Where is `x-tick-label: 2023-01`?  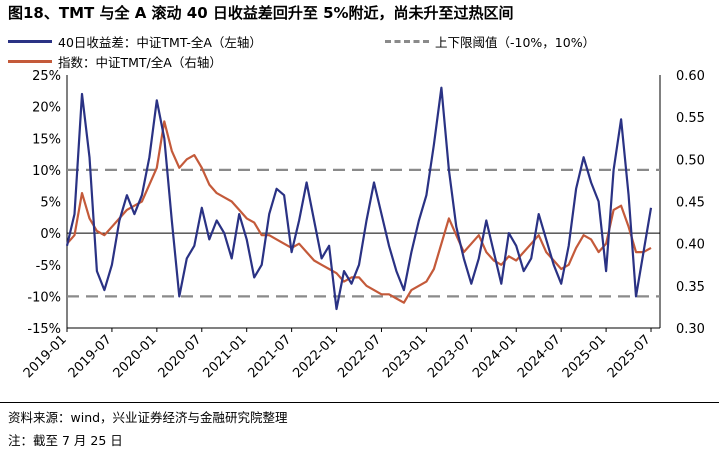 x-tick-label: 2023-01 is located at coordinates (404, 356).